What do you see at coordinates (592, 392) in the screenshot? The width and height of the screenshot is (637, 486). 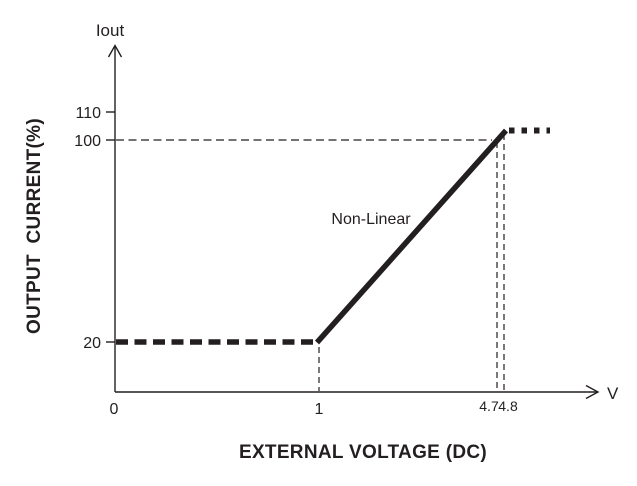 I see `x-axis-arrow-icon` at bounding box center [592, 392].